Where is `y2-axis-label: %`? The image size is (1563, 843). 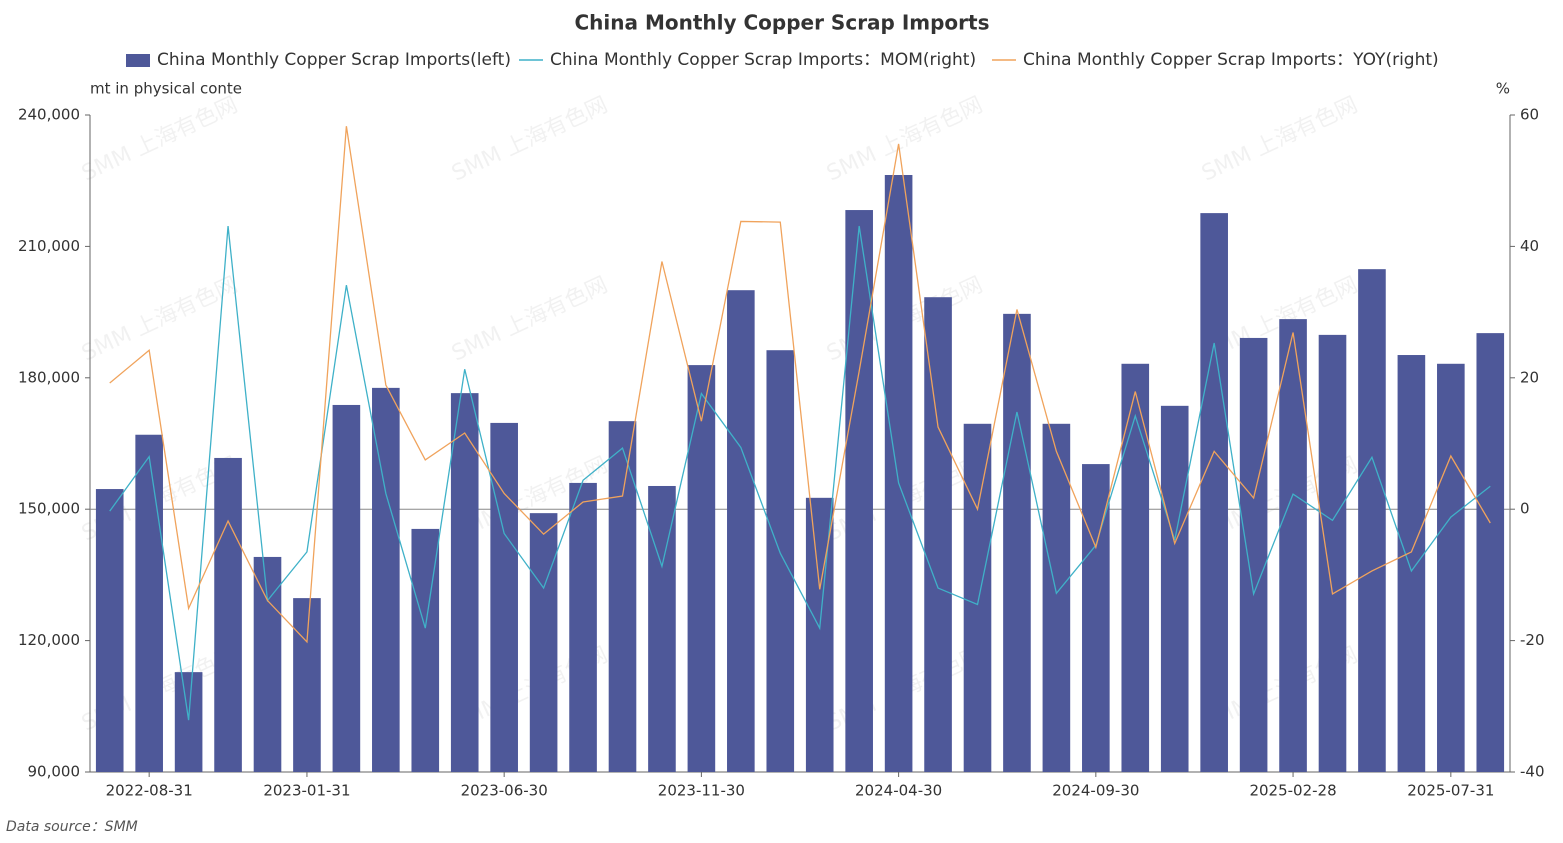 y2-axis-label: % is located at coordinates (1503, 89).